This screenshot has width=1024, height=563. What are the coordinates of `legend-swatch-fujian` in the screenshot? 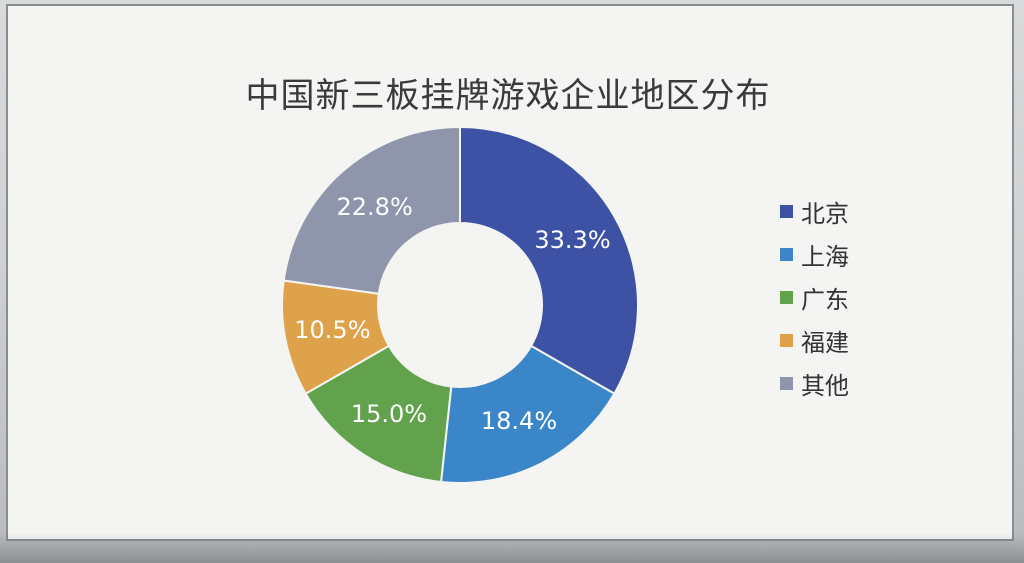 It's located at (786, 340).